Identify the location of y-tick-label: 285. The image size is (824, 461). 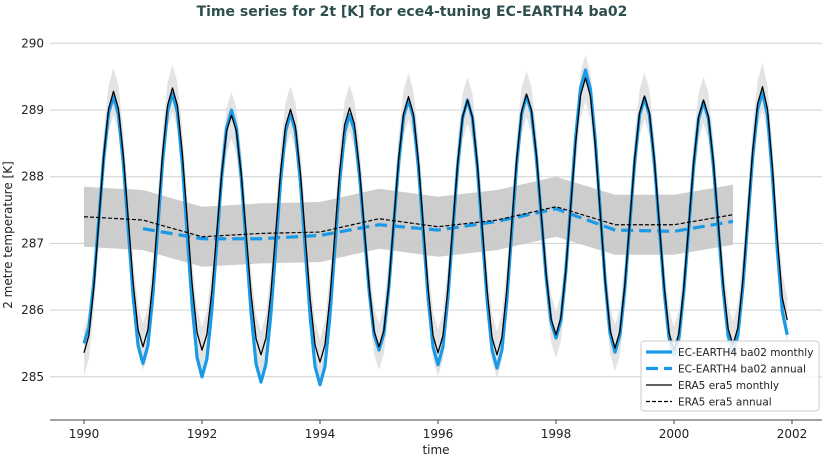
(32, 377).